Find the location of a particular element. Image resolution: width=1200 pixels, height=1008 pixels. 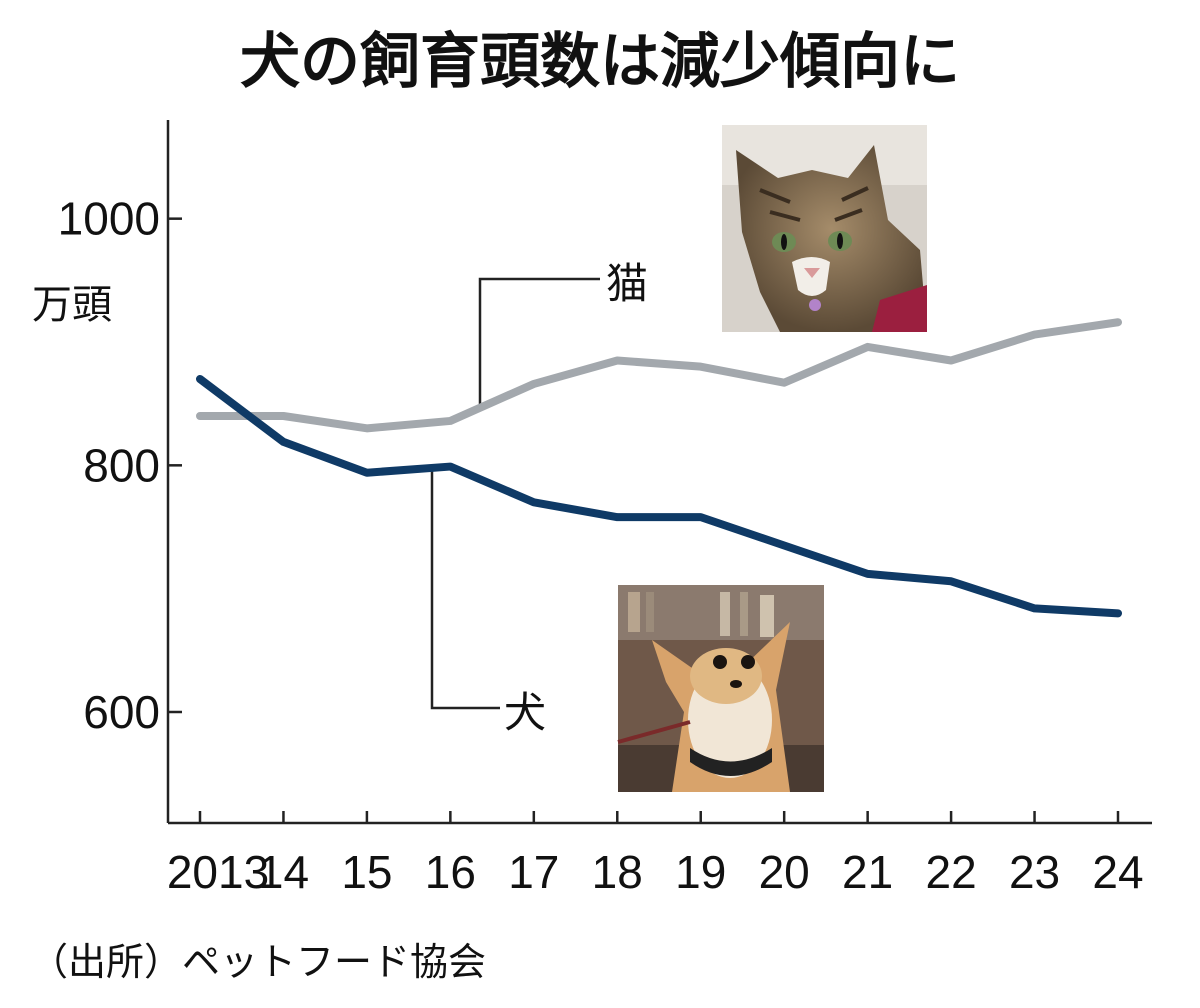

x-tick-label: 14 is located at coordinates (283, 872).